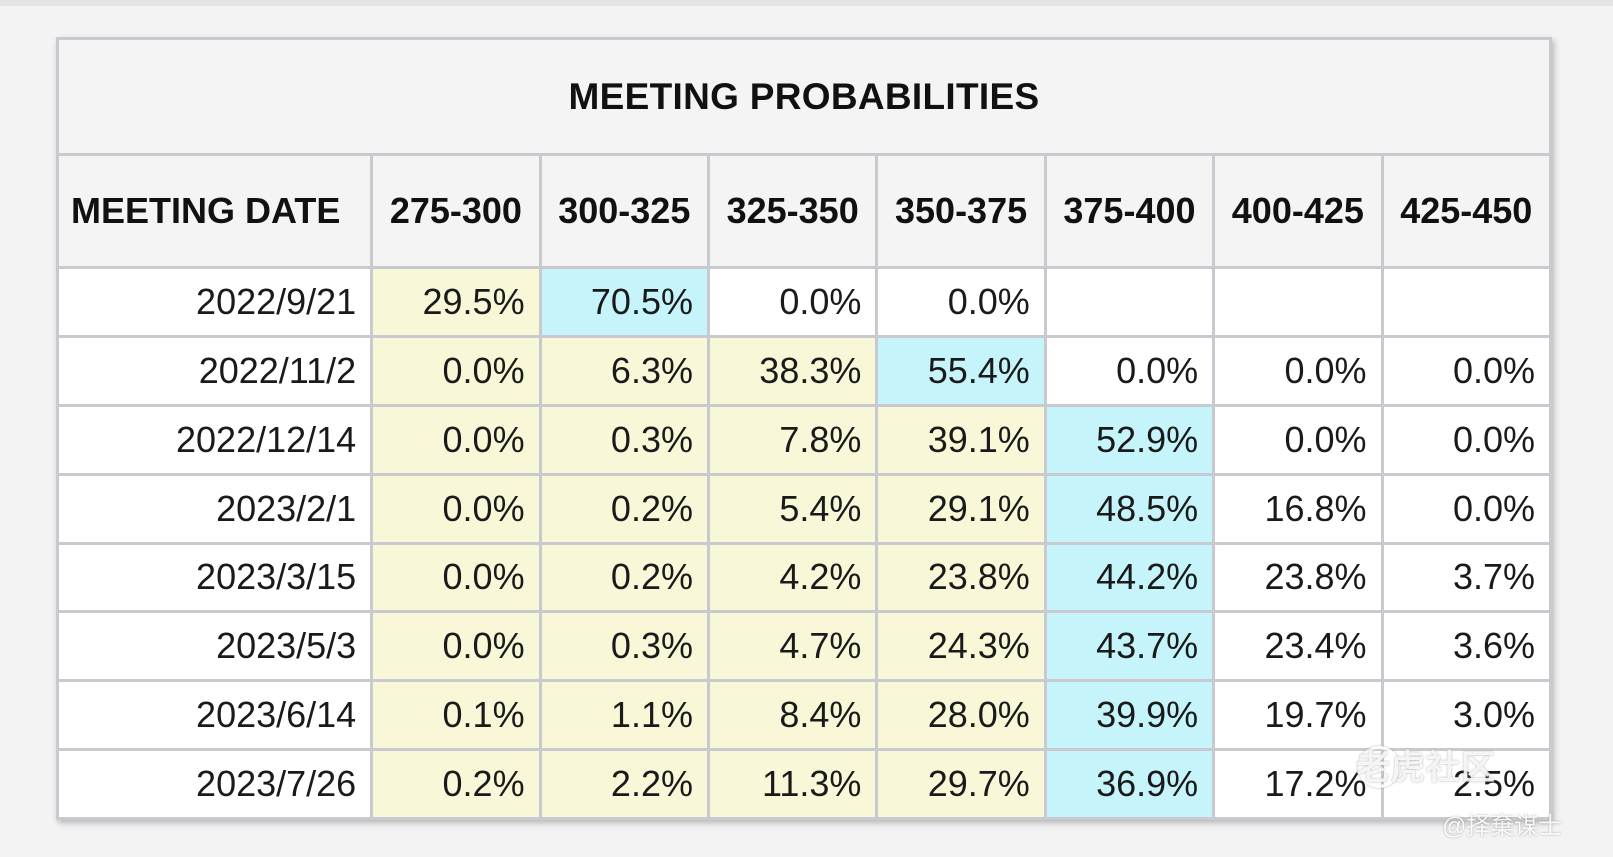 This screenshot has height=857, width=1613. Describe the element at coordinates (961, 715) in the screenshot. I see `probability-cell: 28.0%` at that location.